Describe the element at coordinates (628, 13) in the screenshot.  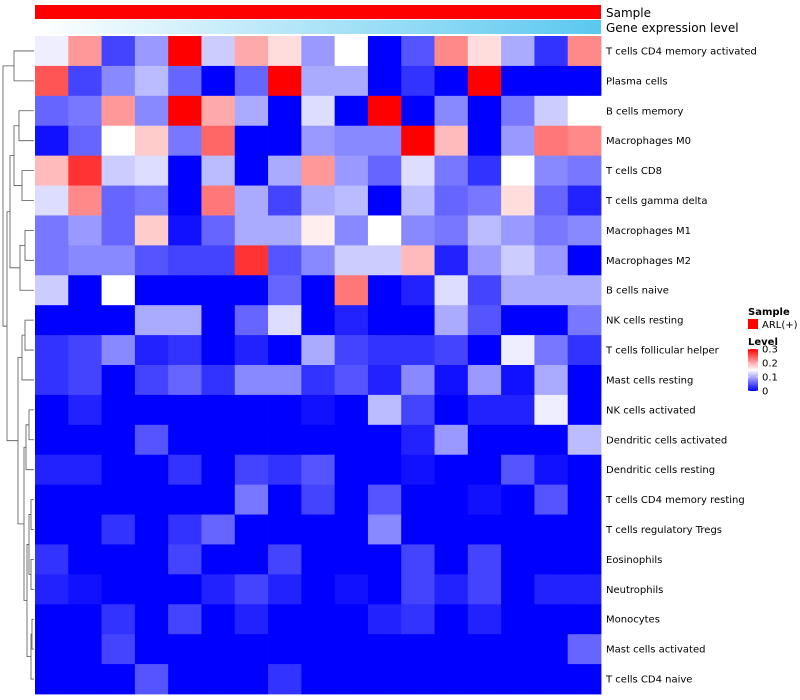
I see `annotation-label-sample: Sample` at that location.